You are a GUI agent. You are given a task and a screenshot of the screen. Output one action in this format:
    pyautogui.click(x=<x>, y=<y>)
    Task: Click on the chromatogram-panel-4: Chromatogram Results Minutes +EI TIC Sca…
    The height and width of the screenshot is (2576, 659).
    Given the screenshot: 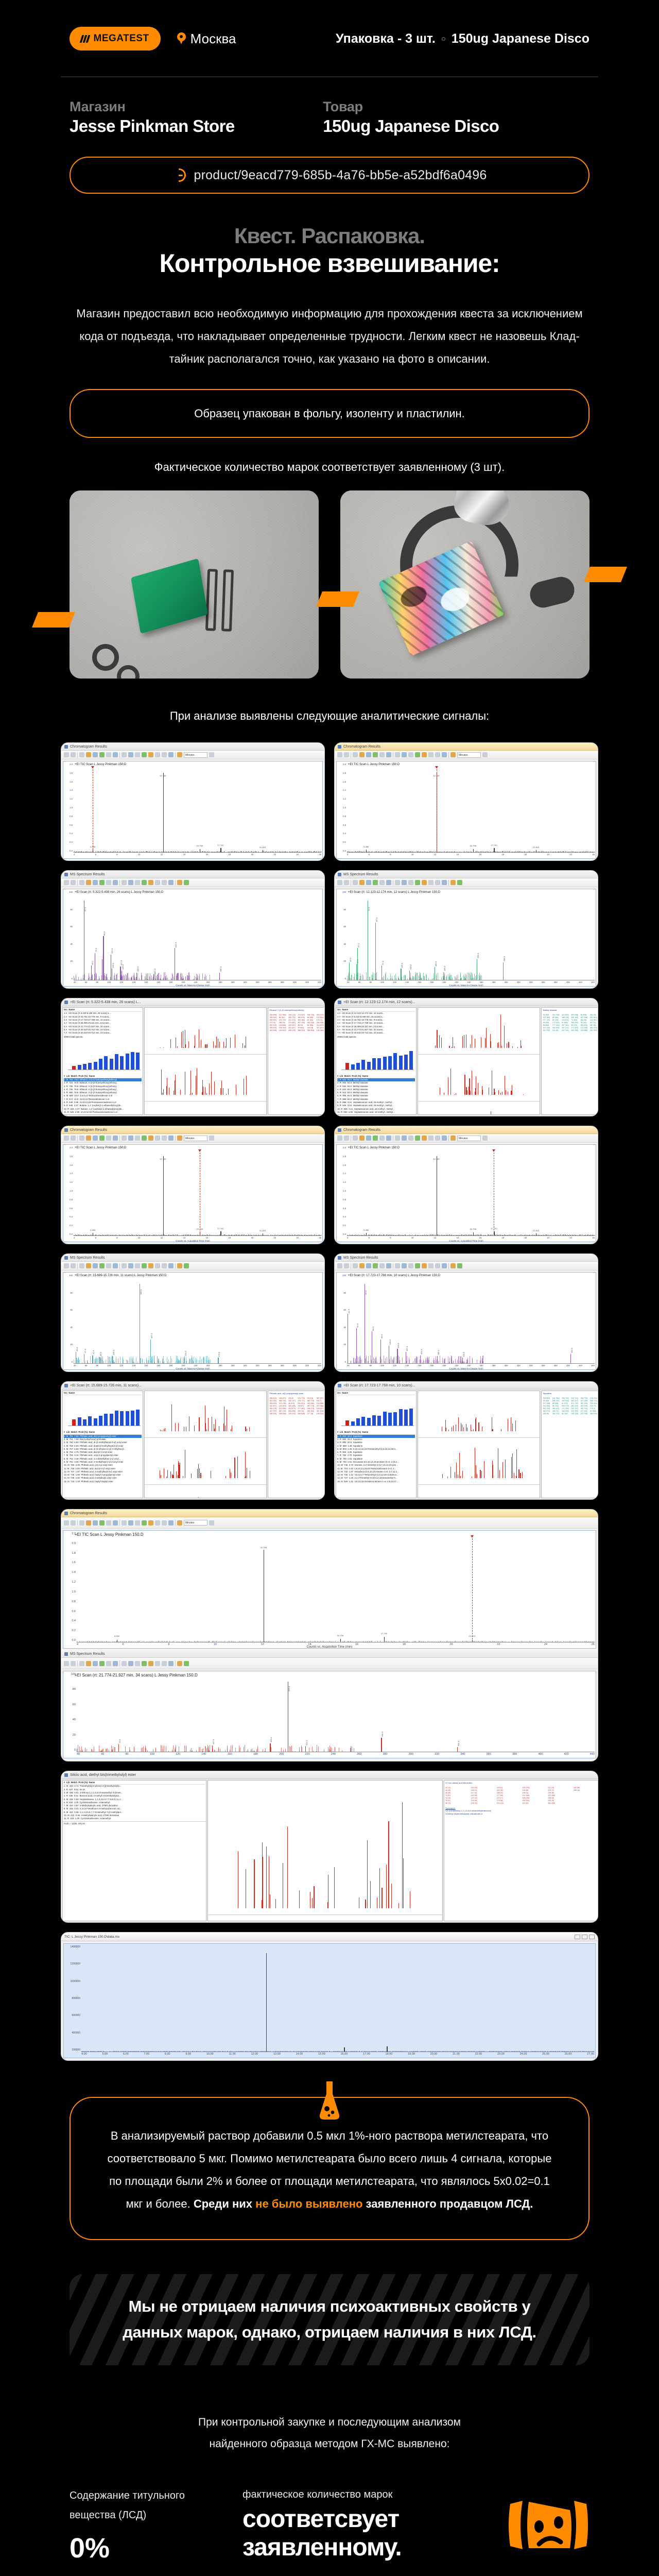 What is the action you would take?
    pyautogui.click(x=466, y=1185)
    